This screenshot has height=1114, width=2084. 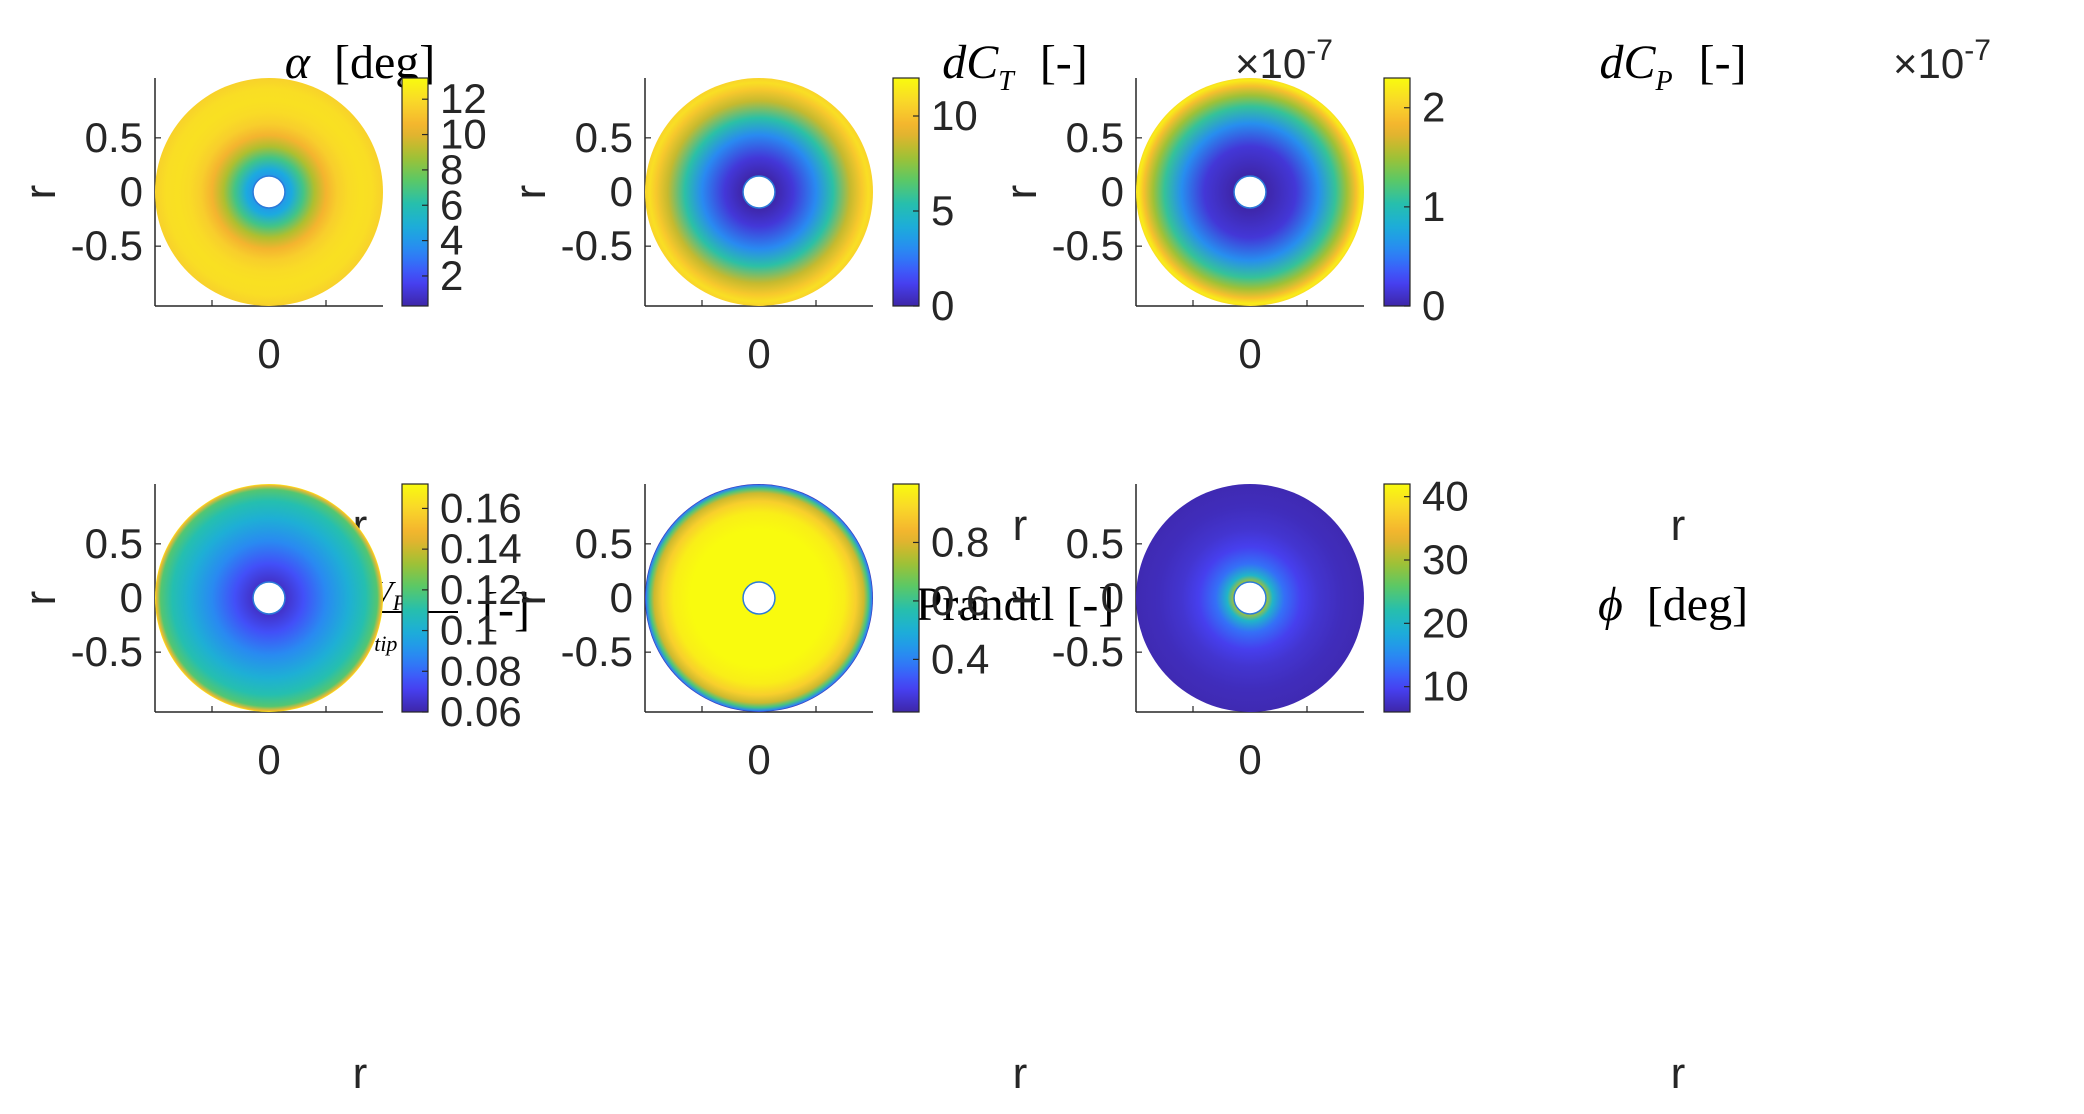 I want to click on colorbar-tick-label: 0.1, so click(x=469, y=630).